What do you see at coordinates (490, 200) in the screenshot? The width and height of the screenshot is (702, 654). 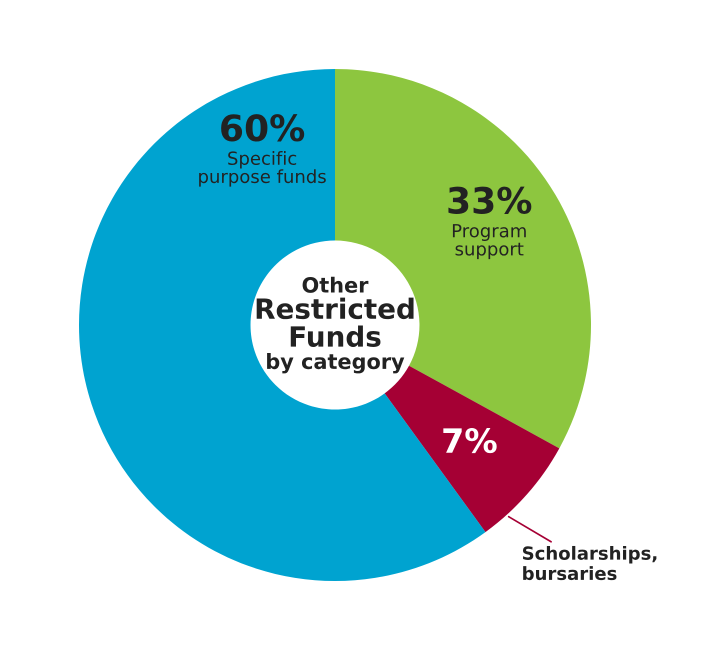 I see `data-label: 33%` at bounding box center [490, 200].